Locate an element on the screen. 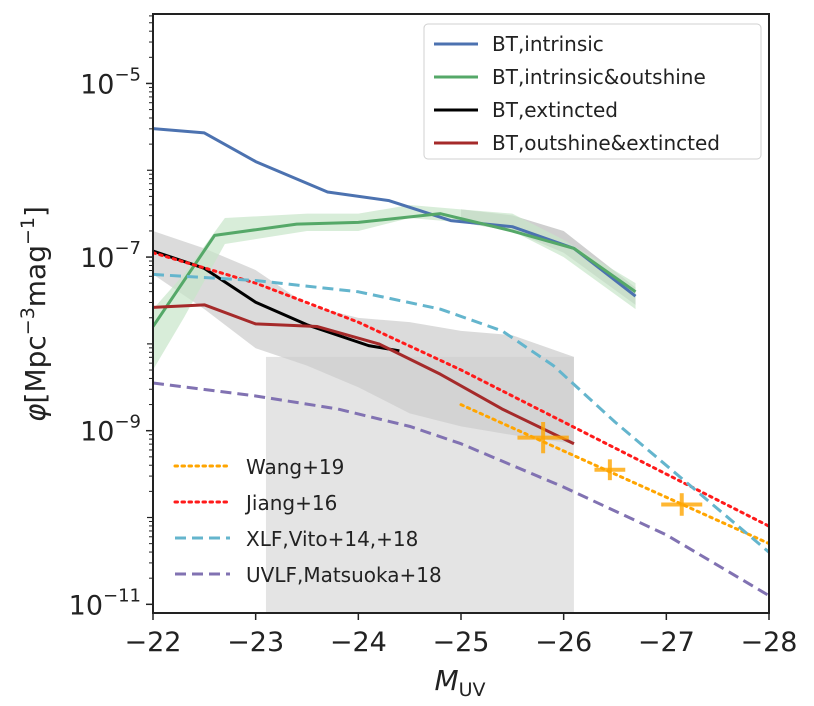 Image resolution: width=814 pixels, height=706 pixels. legend-label: Jiang+16 is located at coordinates (290, 503).